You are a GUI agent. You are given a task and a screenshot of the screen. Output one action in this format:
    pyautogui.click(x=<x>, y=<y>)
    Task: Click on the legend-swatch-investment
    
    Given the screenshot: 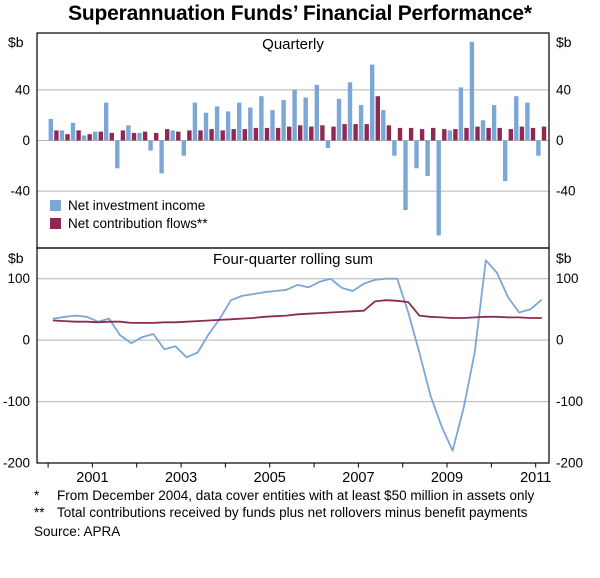 What is the action you would take?
    pyautogui.click(x=55, y=205)
    